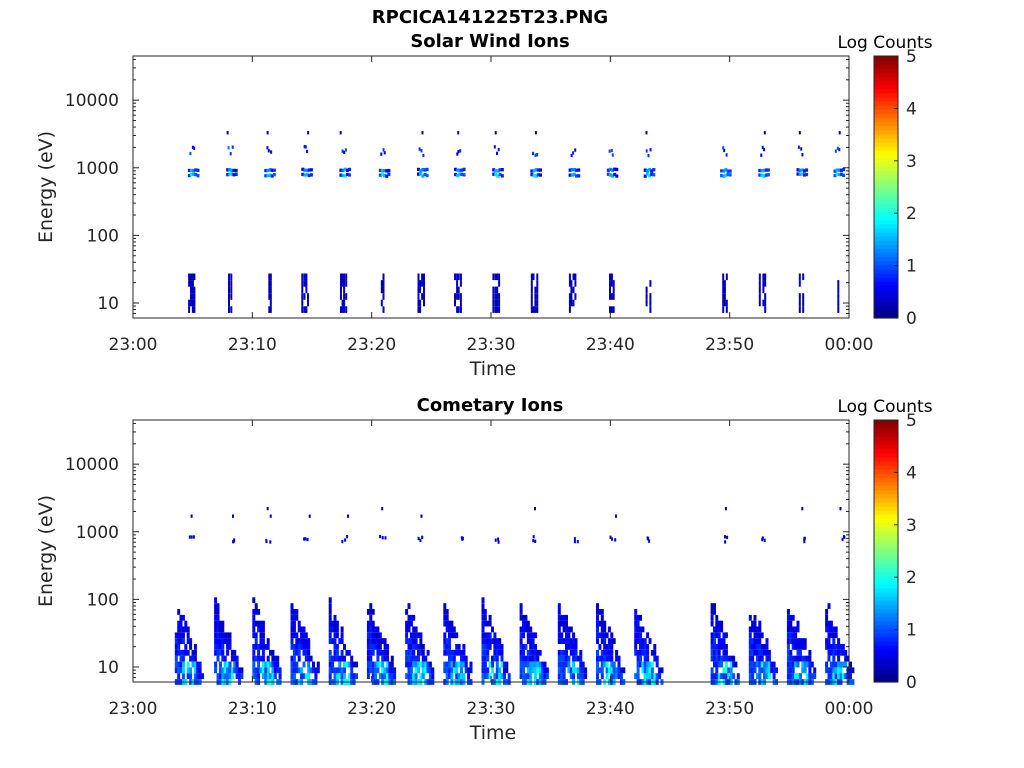 The image size is (1024, 768). Describe the element at coordinates (884, 407) in the screenshot. I see `colorbar-label: Log Counts` at that location.